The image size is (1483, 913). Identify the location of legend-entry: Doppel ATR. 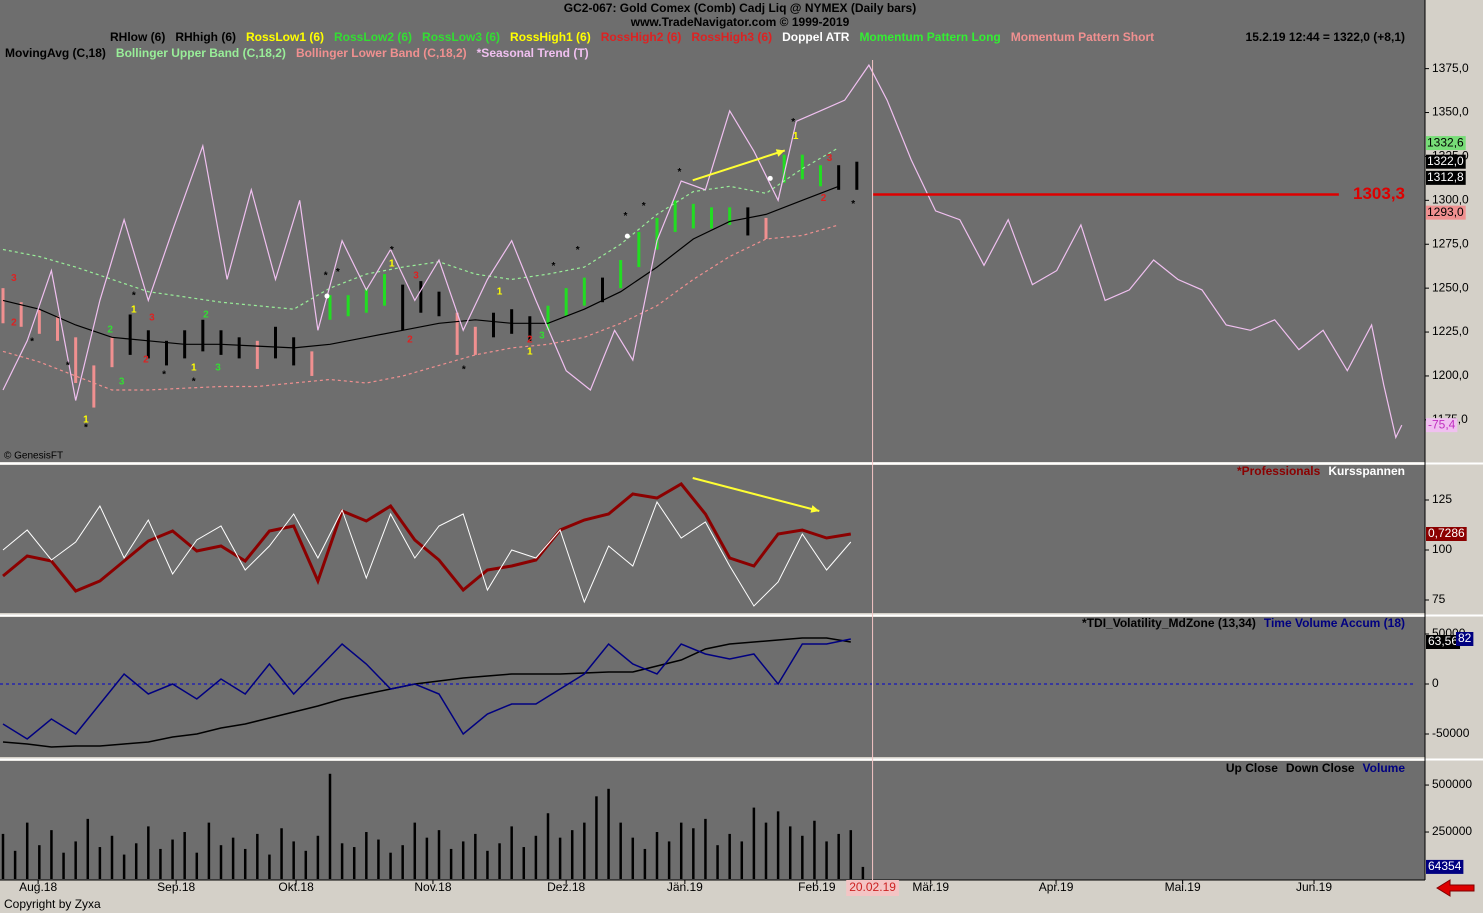
(816, 37).